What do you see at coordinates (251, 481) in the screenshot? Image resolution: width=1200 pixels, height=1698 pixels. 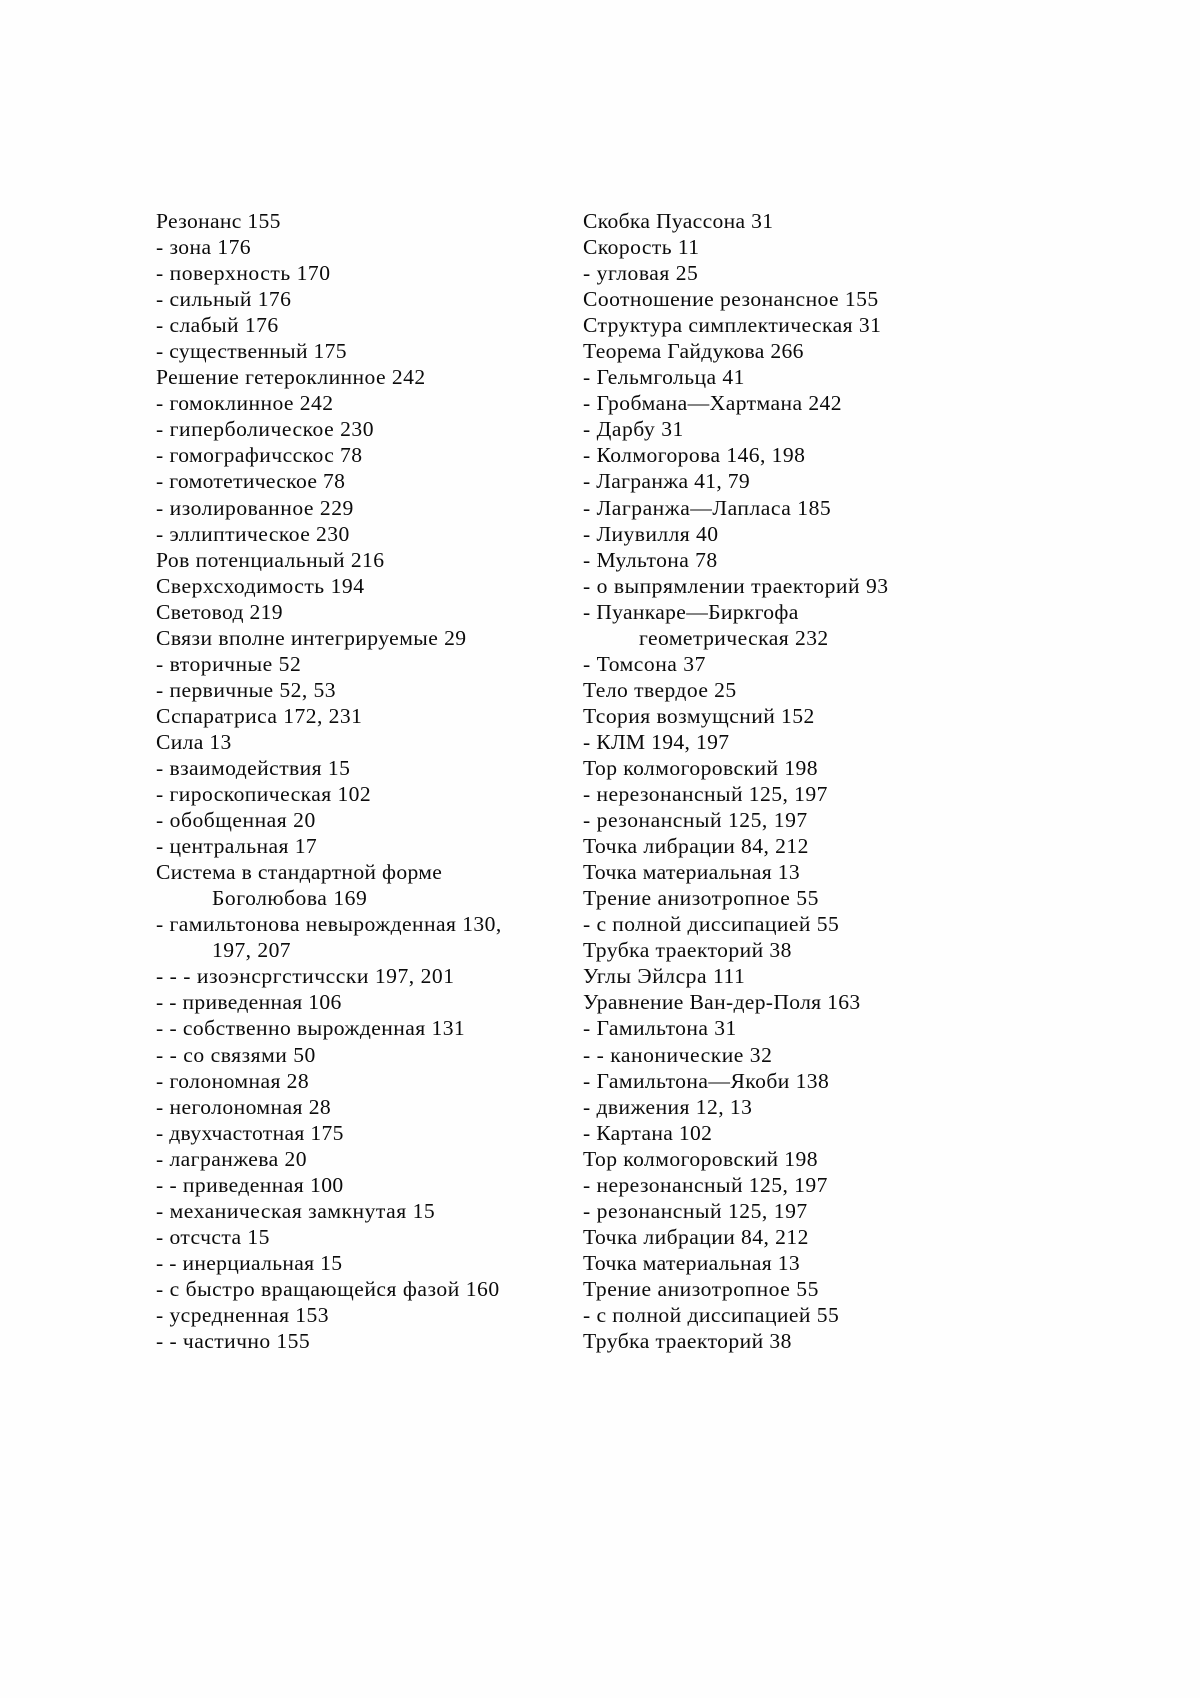 I see `index-entry: - гомотетическое 78` at bounding box center [251, 481].